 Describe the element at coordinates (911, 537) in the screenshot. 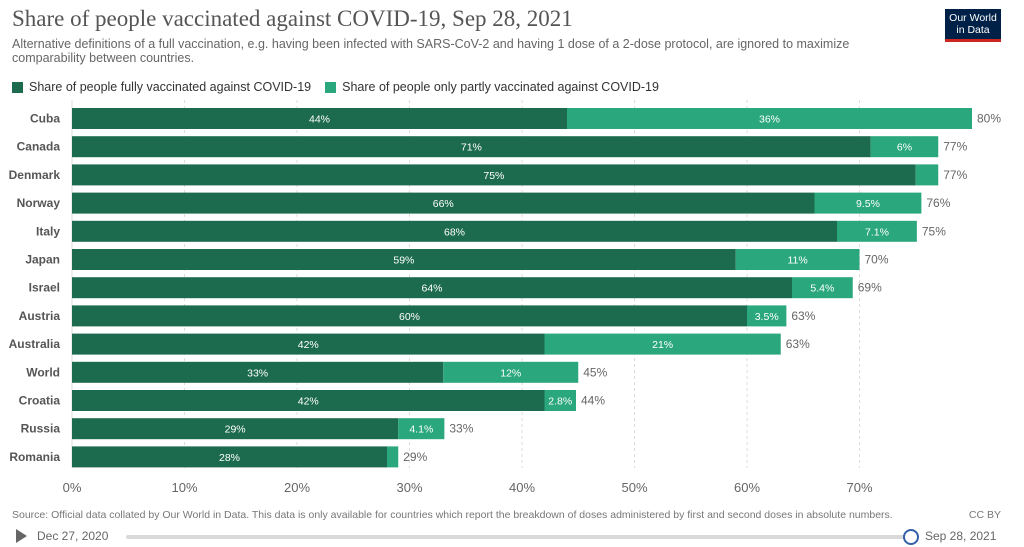

I see `timeline-handle` at that location.